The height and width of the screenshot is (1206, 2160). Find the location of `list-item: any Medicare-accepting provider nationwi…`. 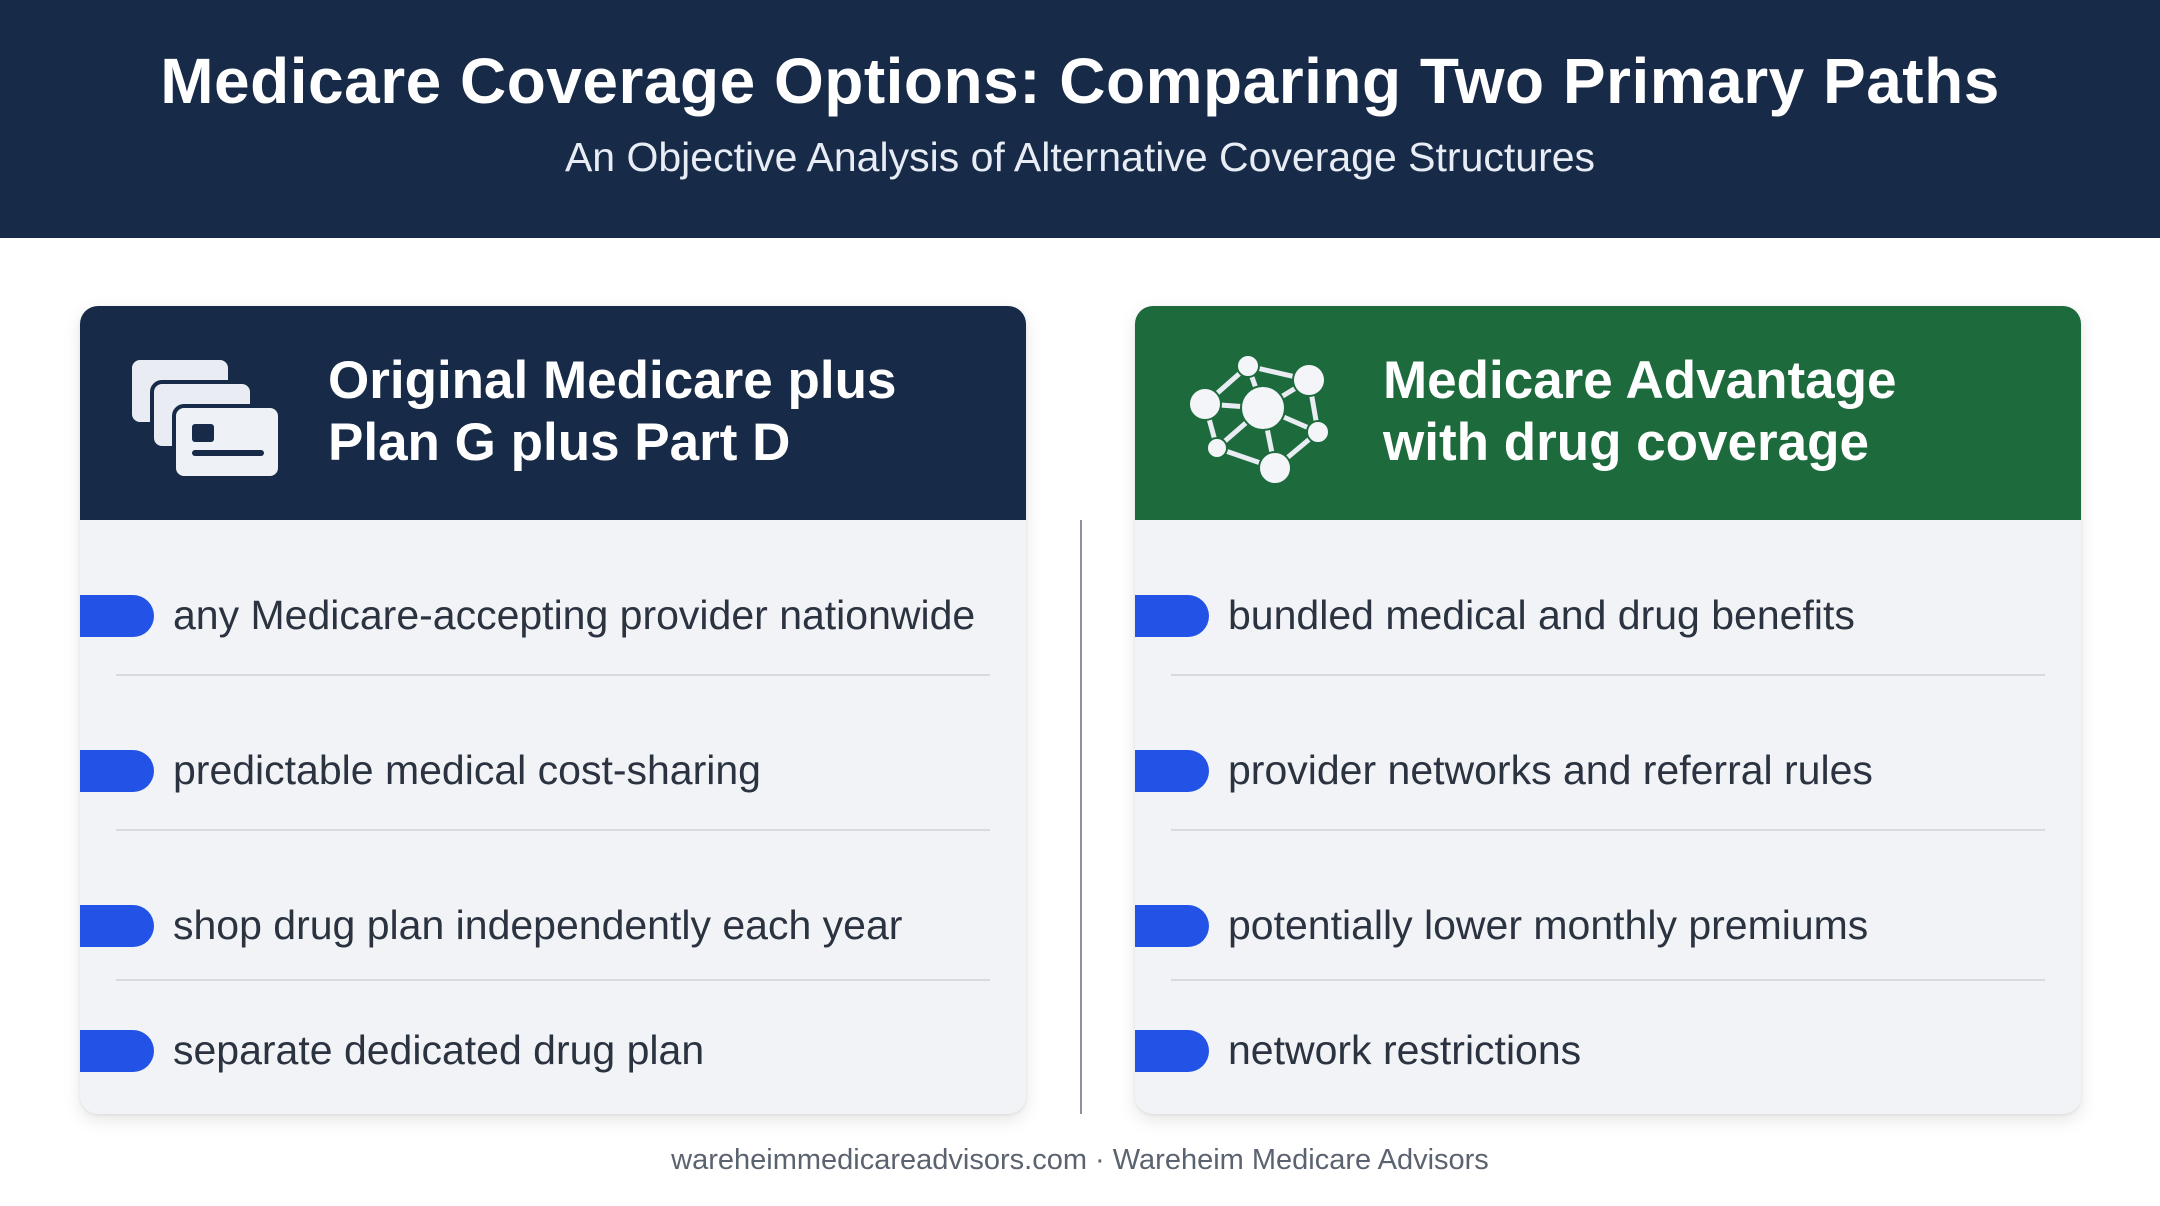

list-item: any Medicare-accepting provider nationwi… is located at coordinates (553, 615).